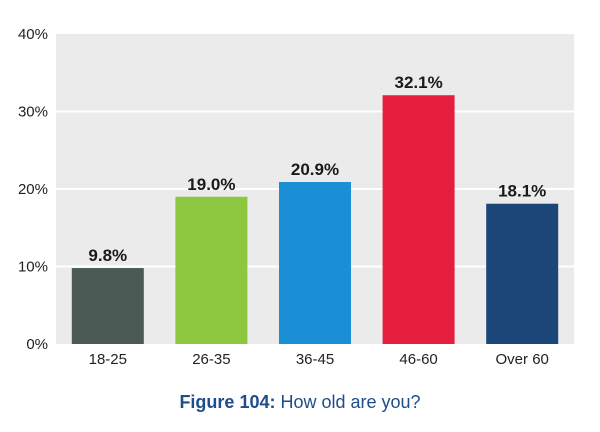  Describe the element at coordinates (211, 184) in the screenshot. I see `data-label: 19.0%` at that location.